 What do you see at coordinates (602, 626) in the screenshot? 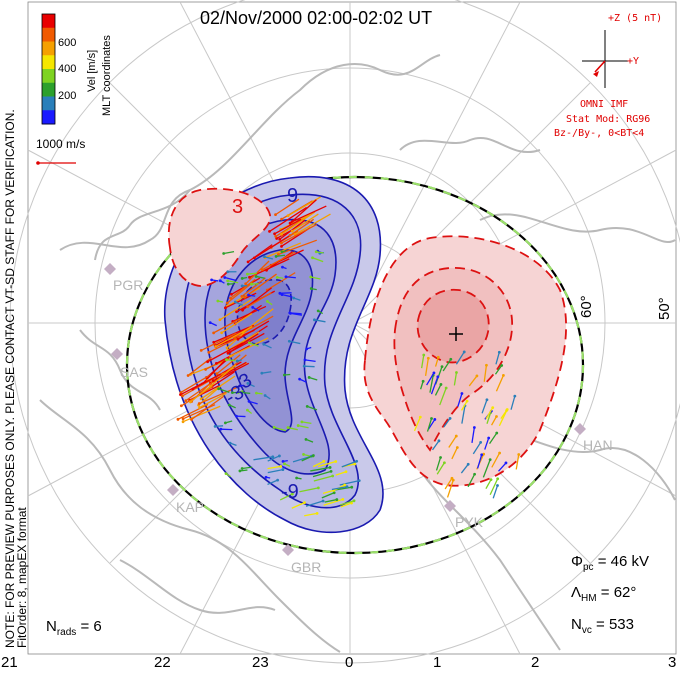
I see `n-vc-stat: Nvc = 533` at bounding box center [602, 626].